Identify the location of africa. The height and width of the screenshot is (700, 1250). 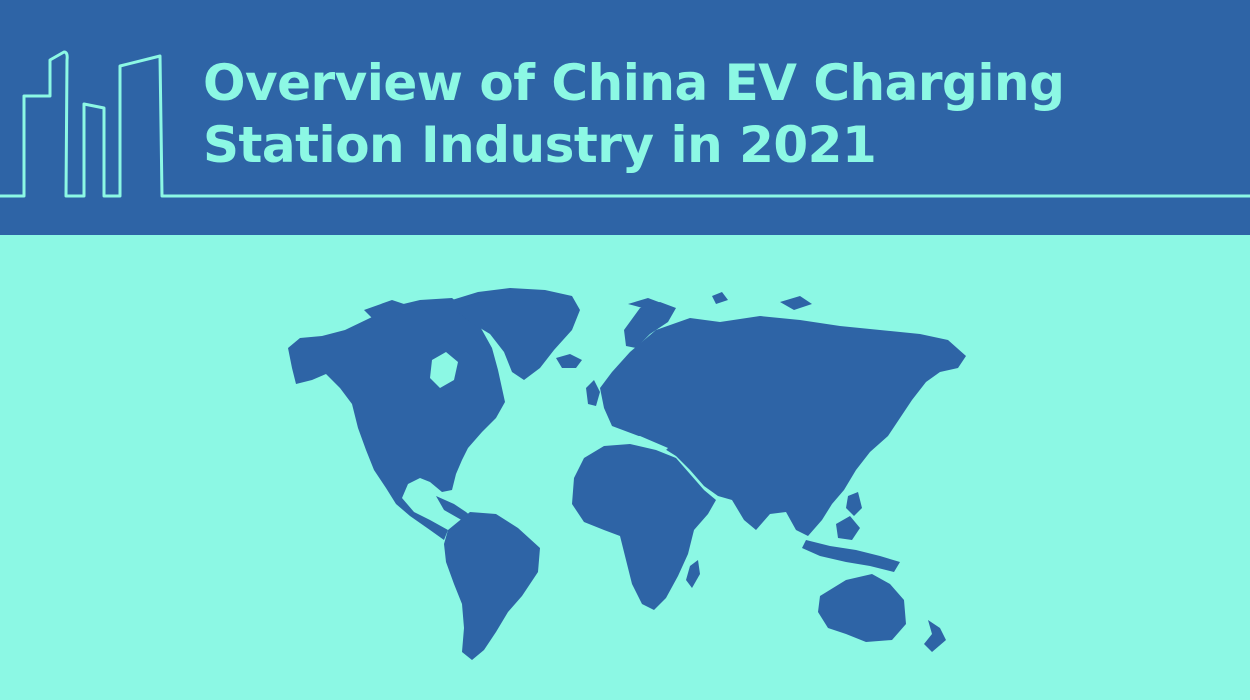
(644, 527).